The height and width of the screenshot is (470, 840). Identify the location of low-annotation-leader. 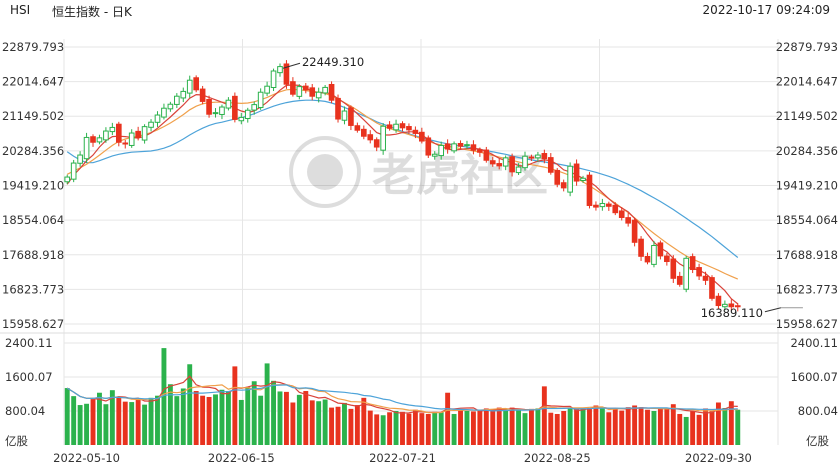
(773, 310).